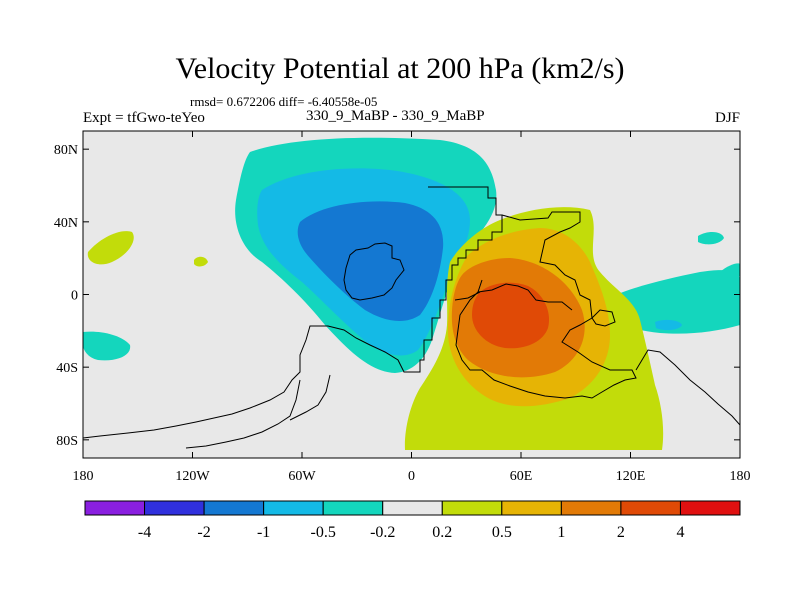  What do you see at coordinates (144, 532) in the screenshot?
I see `colorbar-label: -4` at bounding box center [144, 532].